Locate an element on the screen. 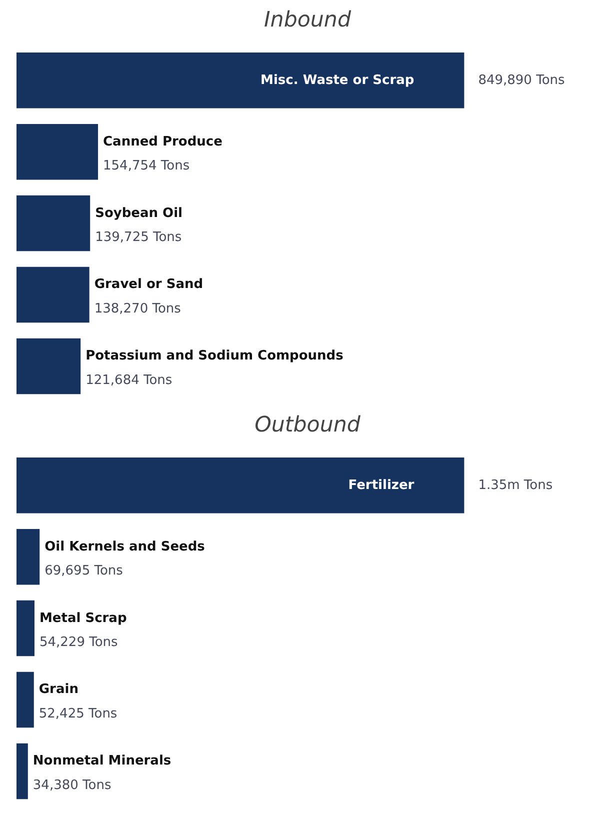 This screenshot has width=598, height=815. y-tick-label: Fertilizer is located at coordinates (381, 485).